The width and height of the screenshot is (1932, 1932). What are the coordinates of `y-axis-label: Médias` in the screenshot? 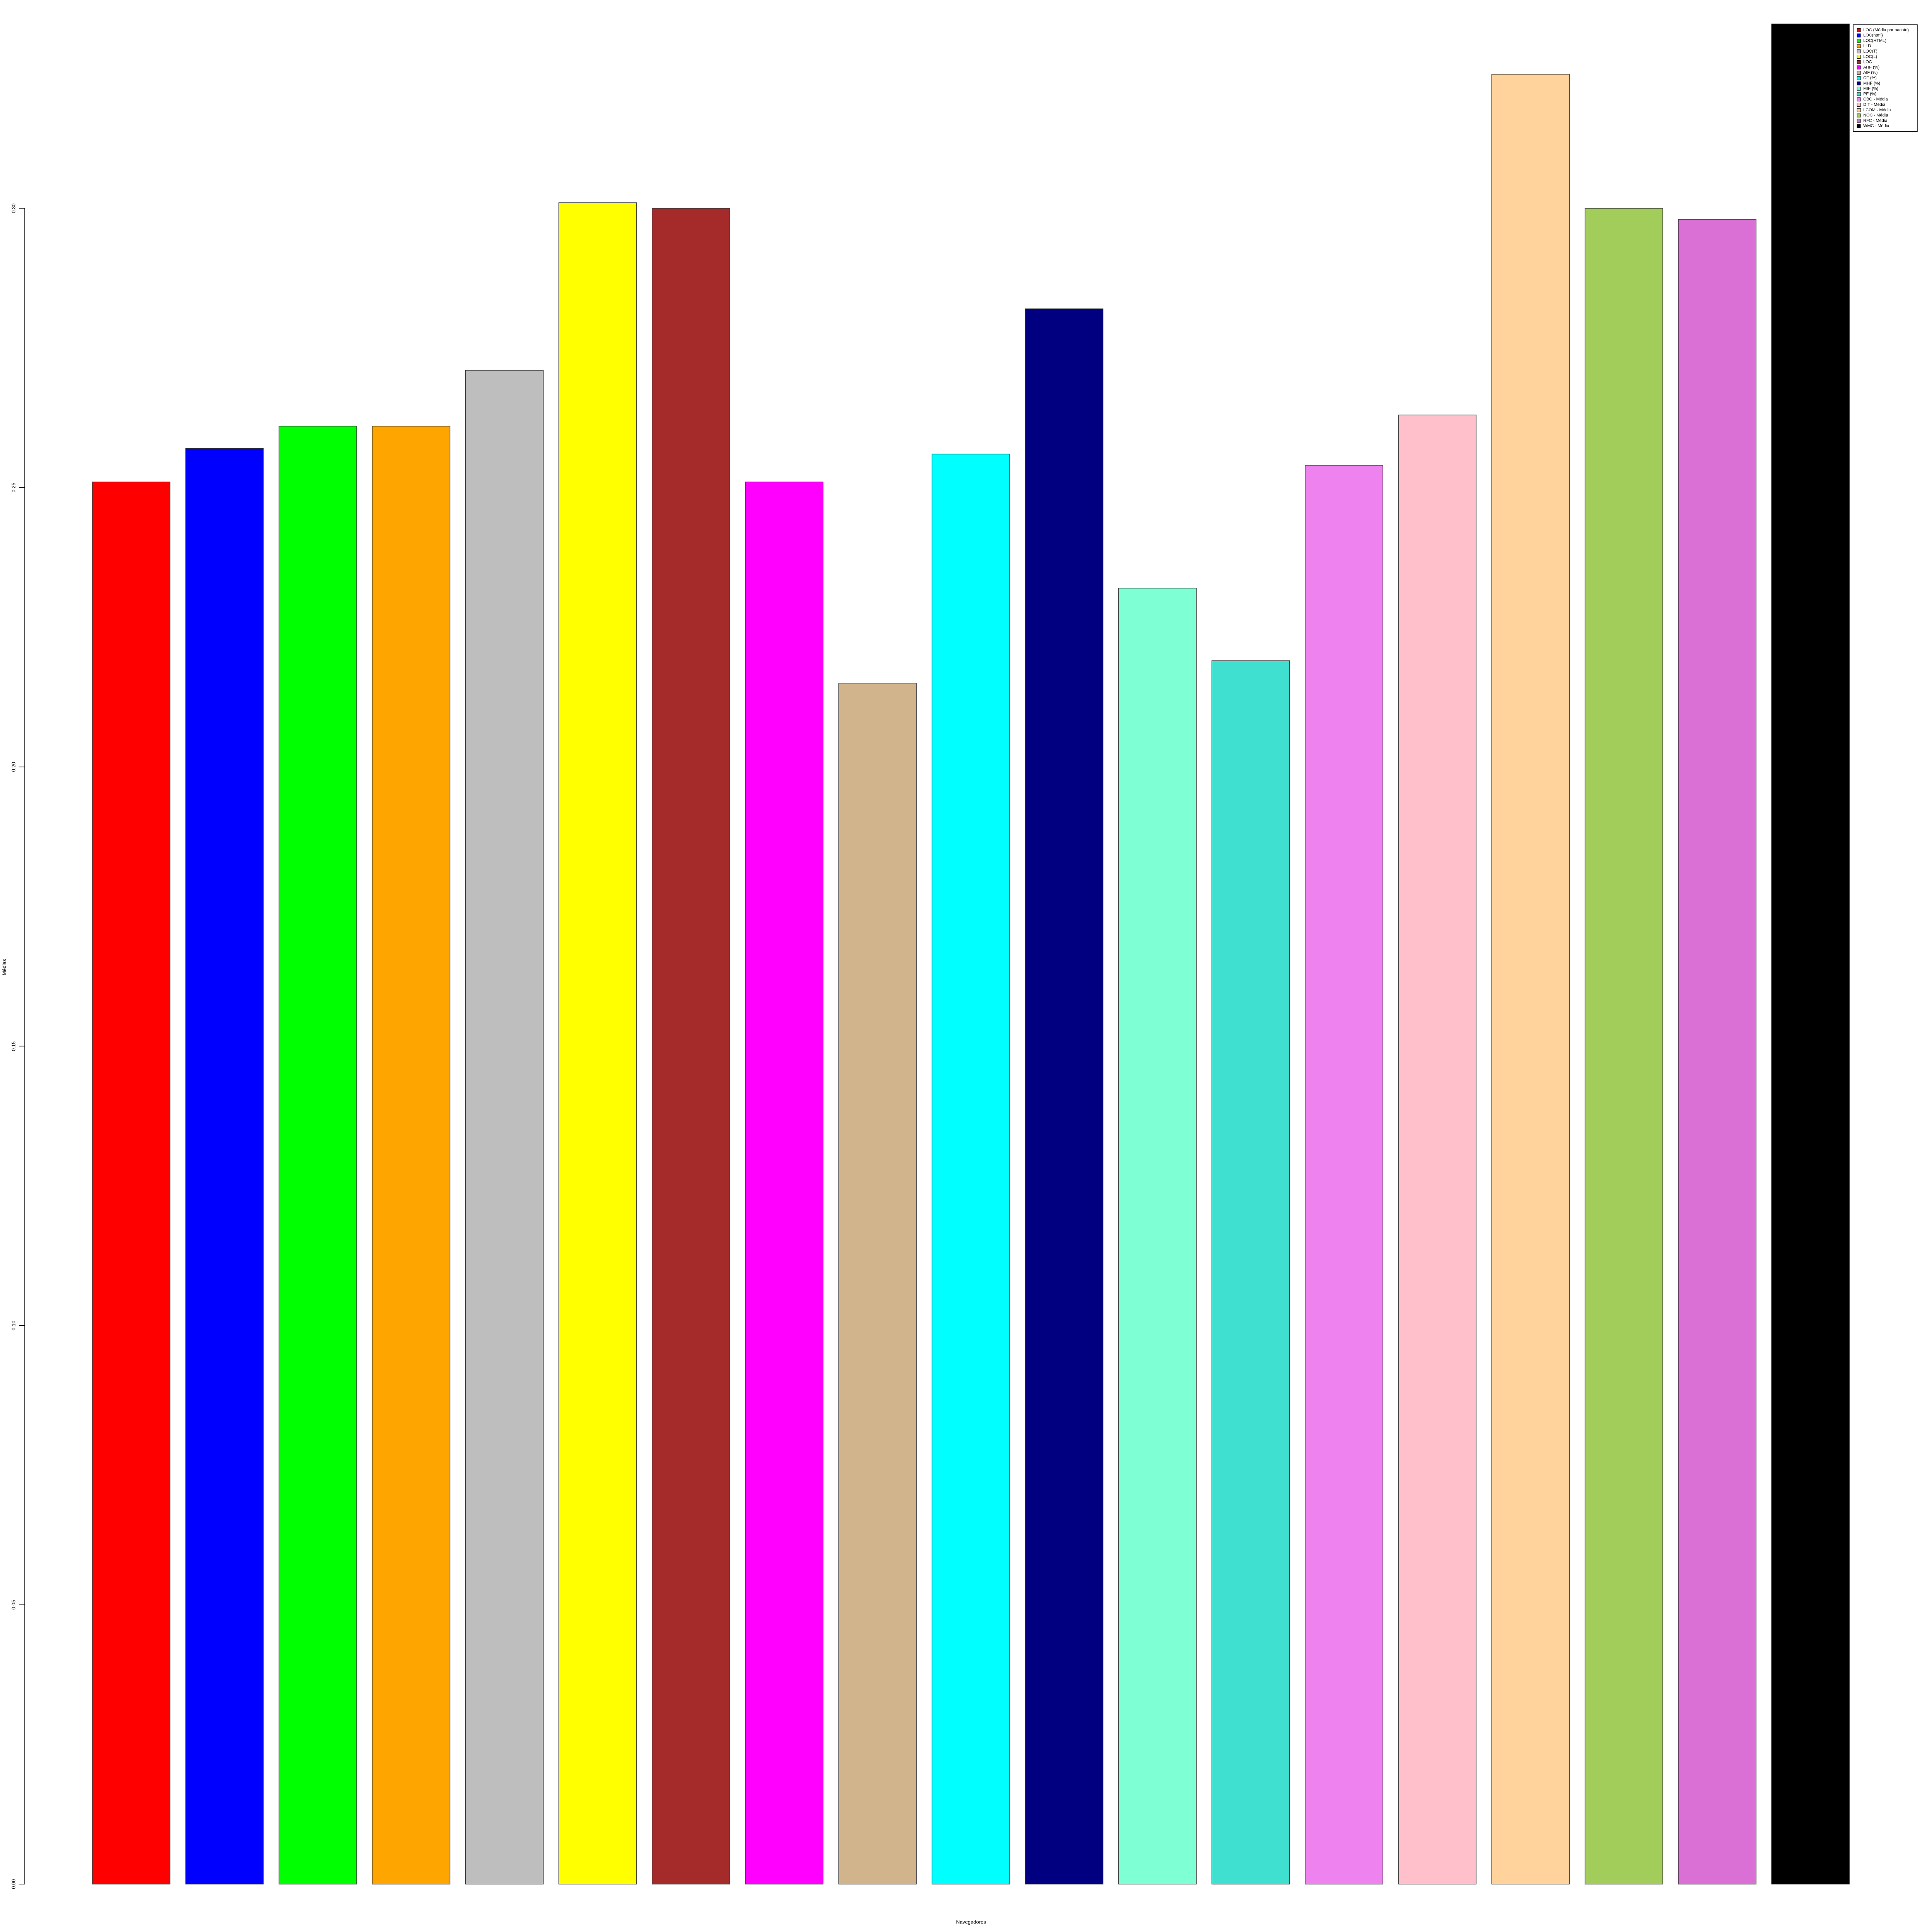 It's located at (4, 967).